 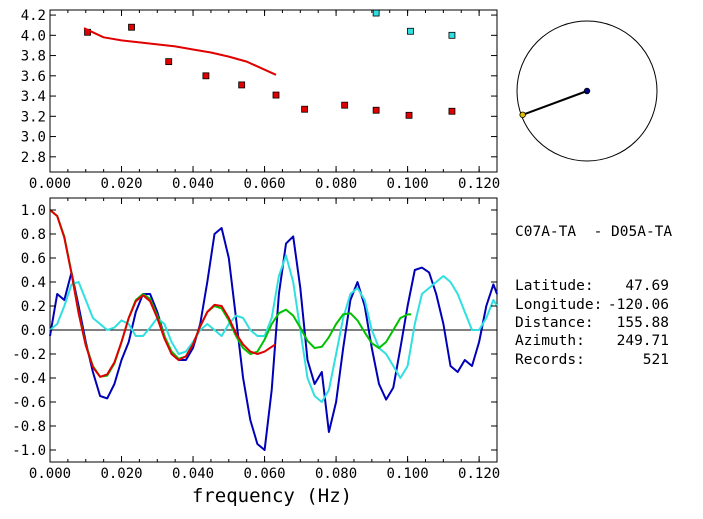 I want to click on y-tick-label: 3.6, so click(x=33, y=77).